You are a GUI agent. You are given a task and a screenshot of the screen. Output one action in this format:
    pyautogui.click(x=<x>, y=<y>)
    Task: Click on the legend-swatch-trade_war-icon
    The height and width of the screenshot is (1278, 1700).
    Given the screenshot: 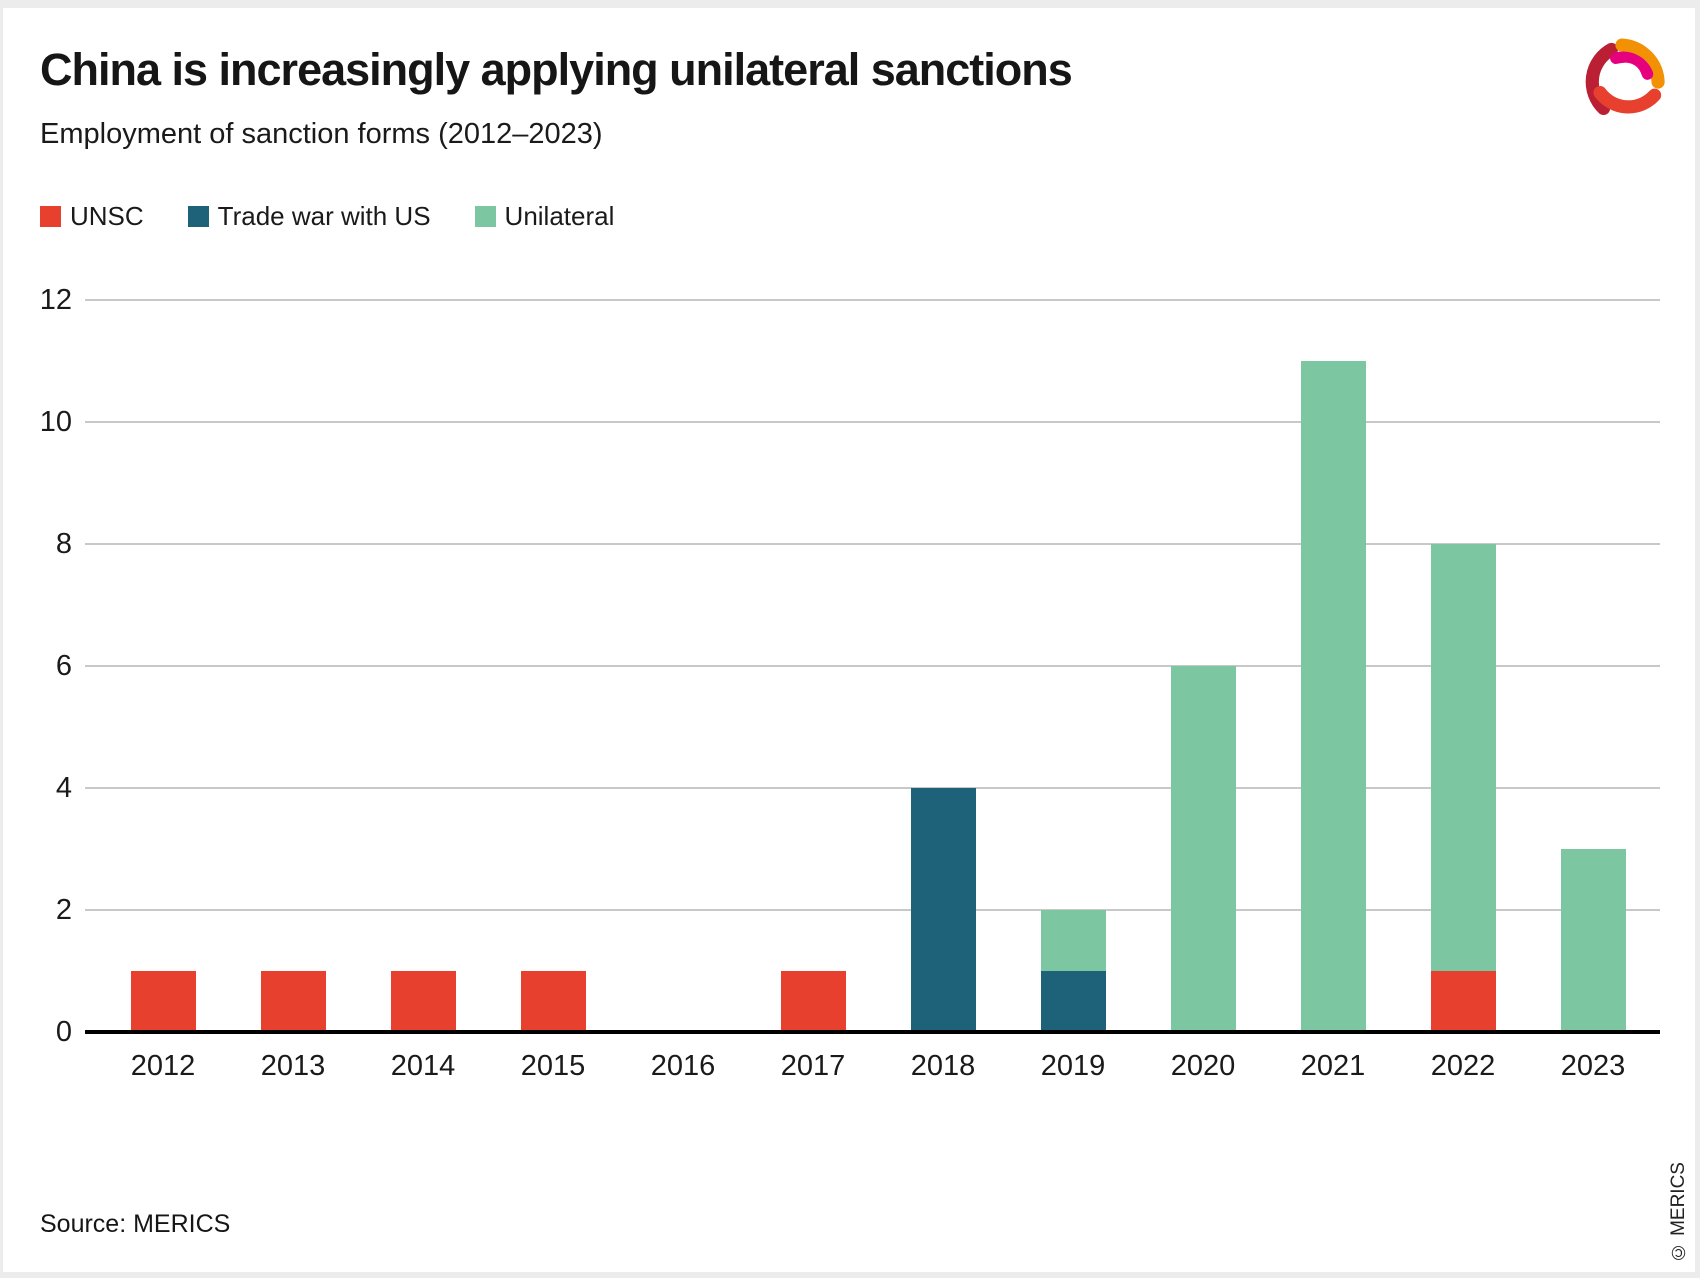 What is the action you would take?
    pyautogui.click(x=198, y=216)
    